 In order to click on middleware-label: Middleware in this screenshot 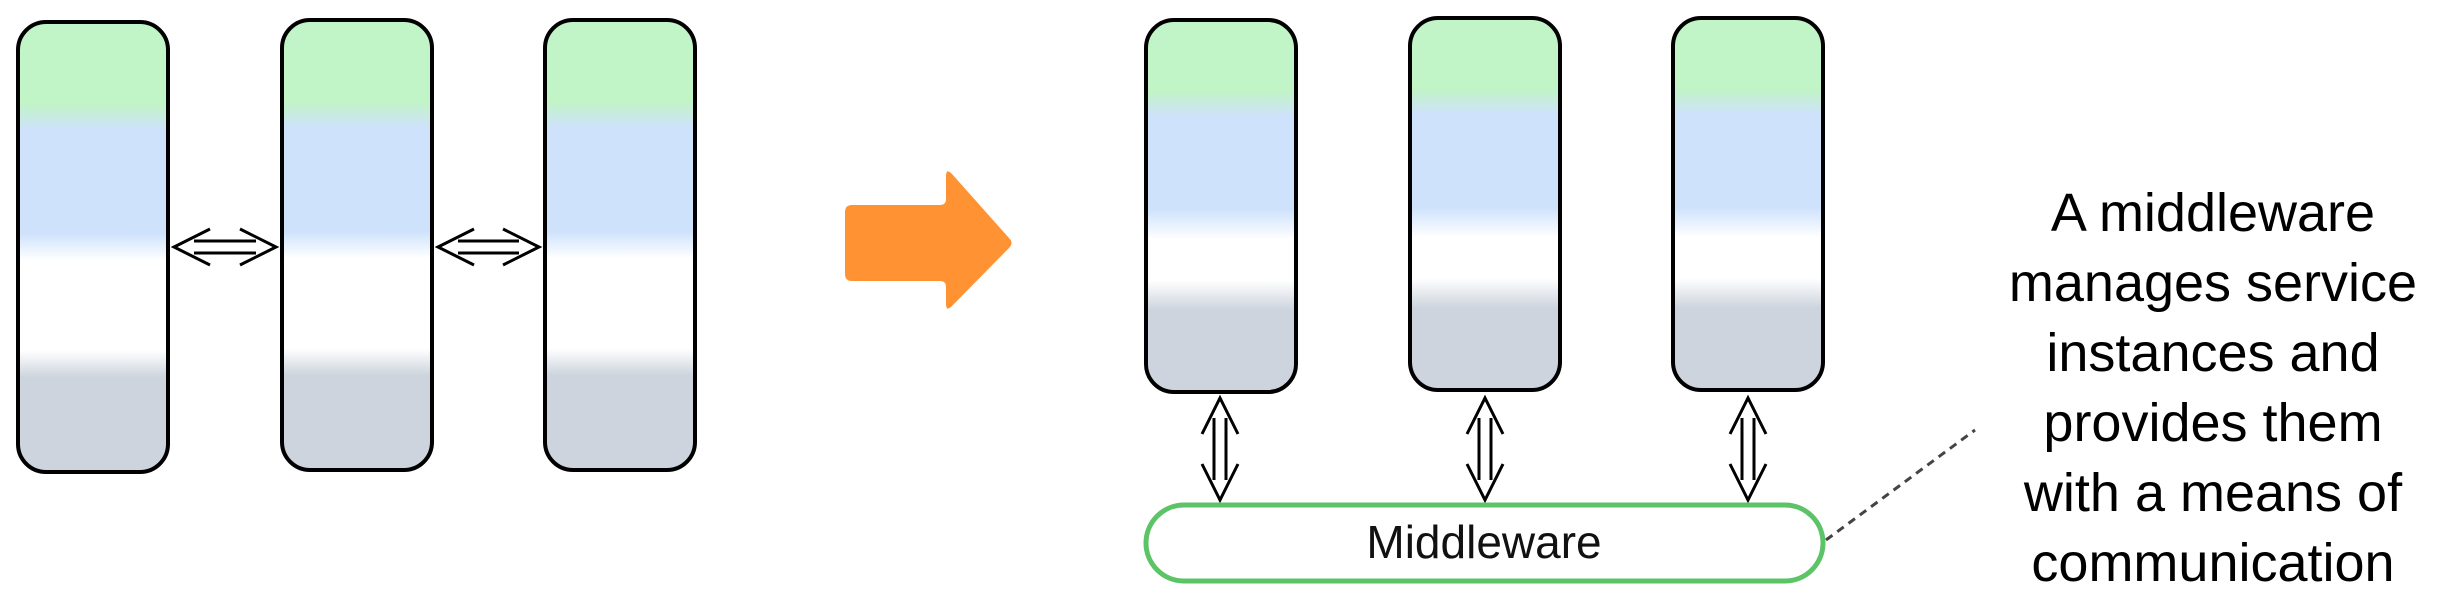, I will do `click(1483, 542)`.